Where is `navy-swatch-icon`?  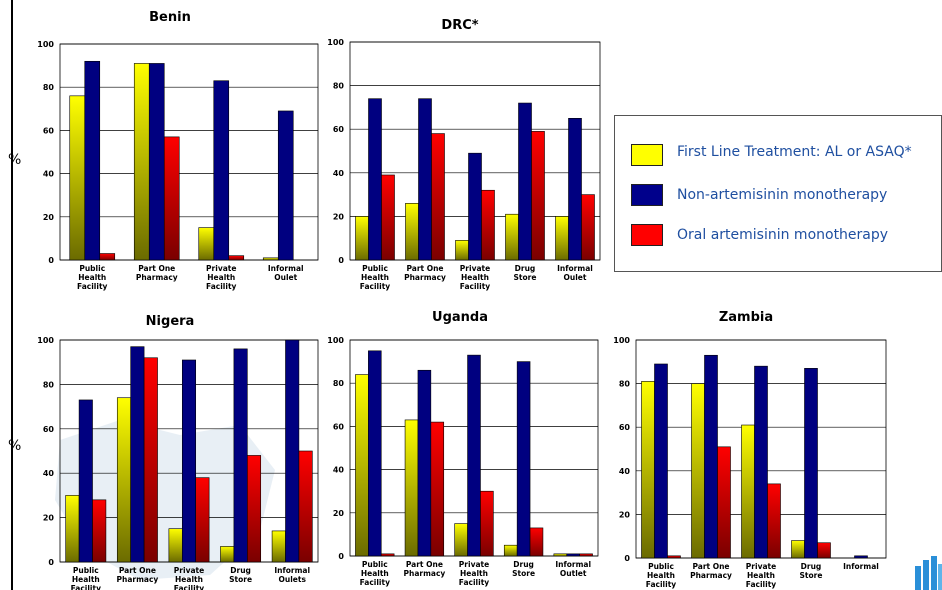
navy-swatch-icon is located at coordinates (647, 195).